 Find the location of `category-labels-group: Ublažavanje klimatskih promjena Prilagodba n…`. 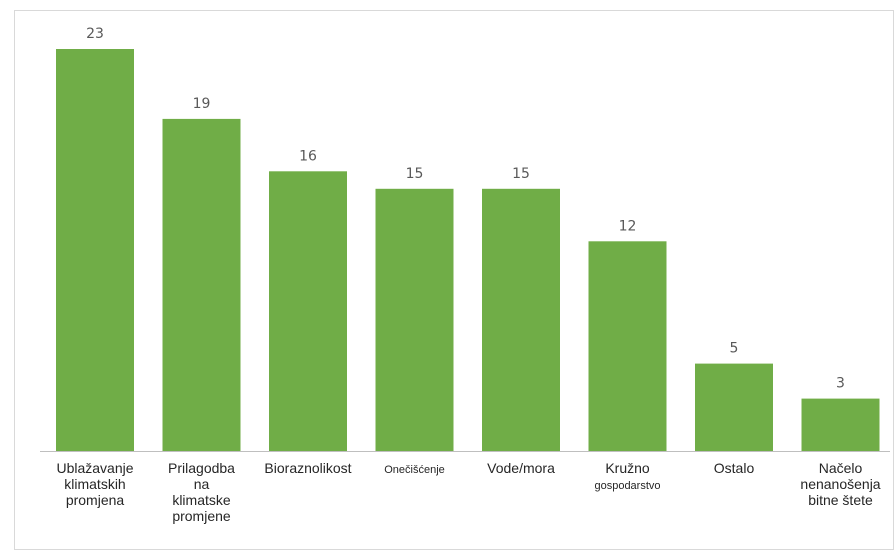

category-labels-group: Ublažavanje klimatskih promjena Prilagodba n… is located at coordinates (468, 492).